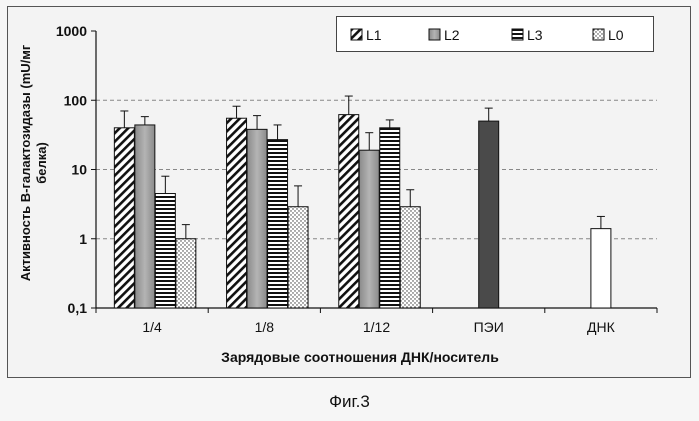 This screenshot has height=421, width=699. What do you see at coordinates (495, 34) in the screenshot?
I see `legend: L1 L2 L3 L0` at bounding box center [495, 34].